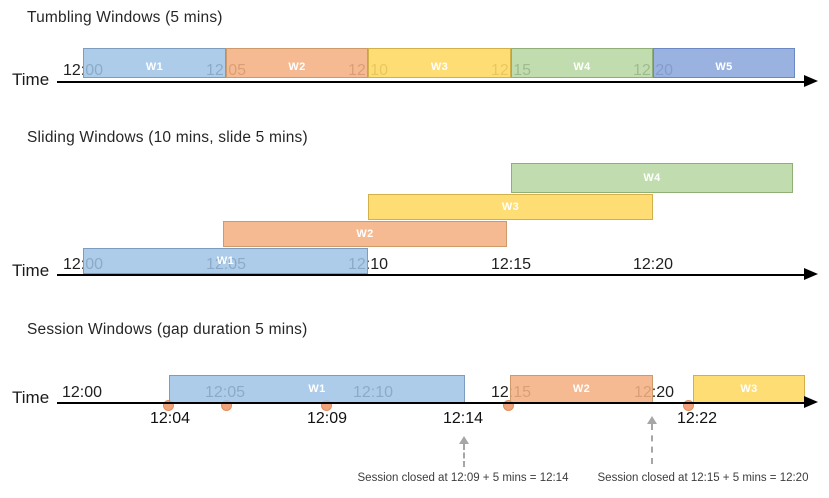  I want to click on event-time-label-1222: 12:22, so click(697, 418).